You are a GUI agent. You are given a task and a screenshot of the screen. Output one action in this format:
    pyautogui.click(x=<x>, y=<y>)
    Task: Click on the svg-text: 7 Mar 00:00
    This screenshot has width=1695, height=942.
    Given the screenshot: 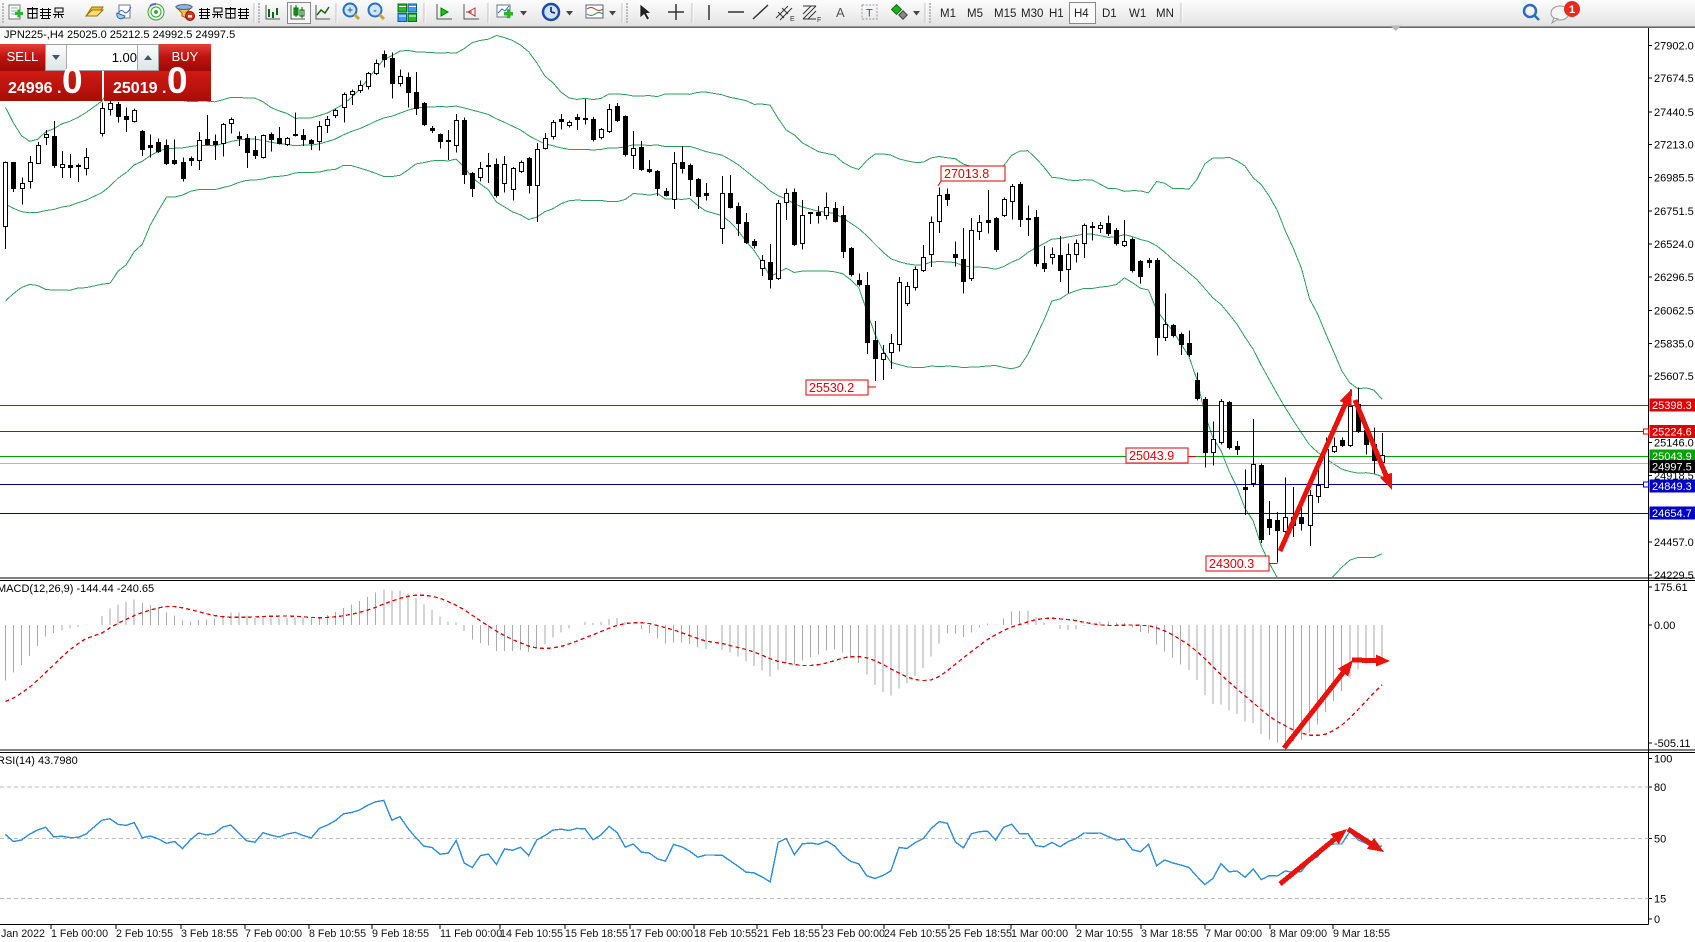 What is the action you would take?
    pyautogui.click(x=1233, y=934)
    